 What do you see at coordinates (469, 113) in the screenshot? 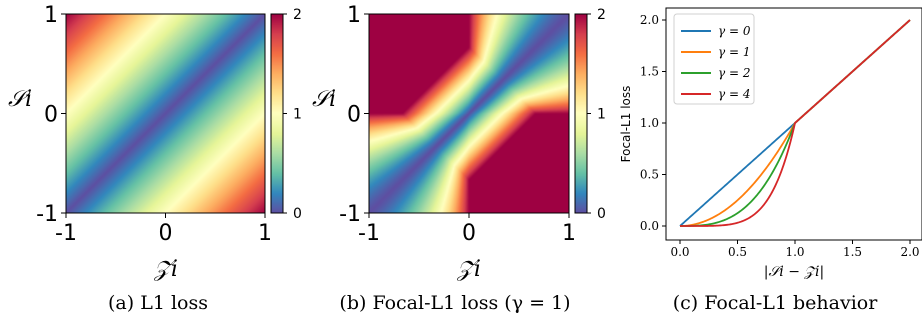
I see `heatmap-b-image` at bounding box center [469, 113].